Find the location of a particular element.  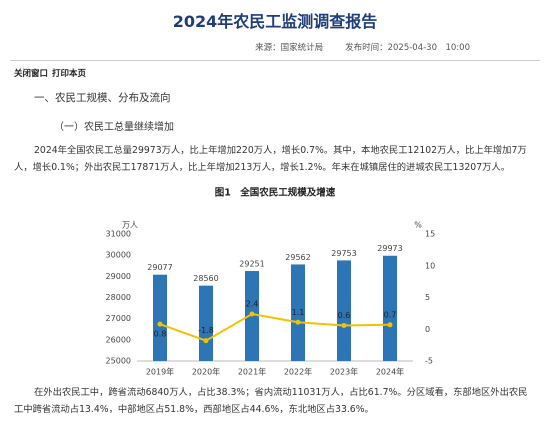

heading: 一、农民工规模、分布及流向 is located at coordinates (102, 98).